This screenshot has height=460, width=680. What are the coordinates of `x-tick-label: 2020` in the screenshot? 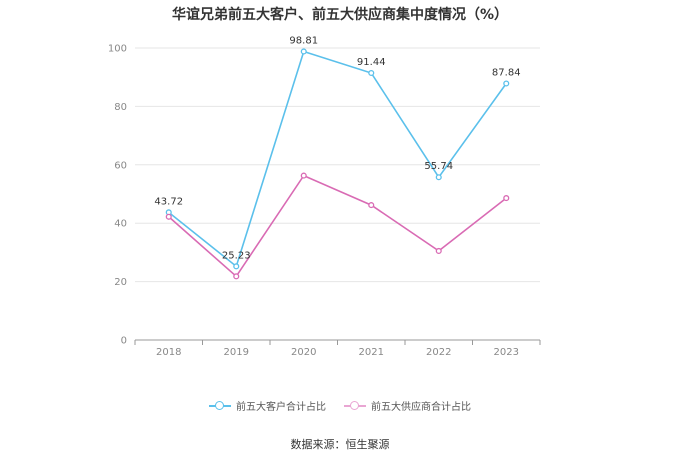 It's located at (303, 352).